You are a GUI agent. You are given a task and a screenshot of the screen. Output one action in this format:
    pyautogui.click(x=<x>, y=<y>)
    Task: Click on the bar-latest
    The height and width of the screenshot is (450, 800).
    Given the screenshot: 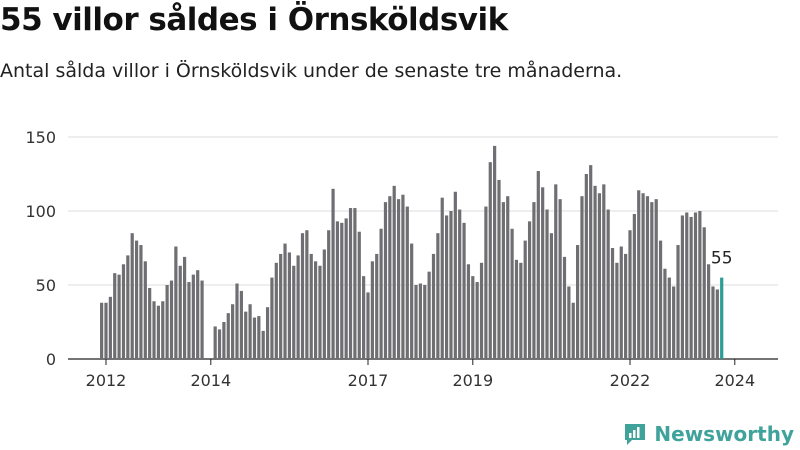 What is the action you would take?
    pyautogui.click(x=722, y=318)
    